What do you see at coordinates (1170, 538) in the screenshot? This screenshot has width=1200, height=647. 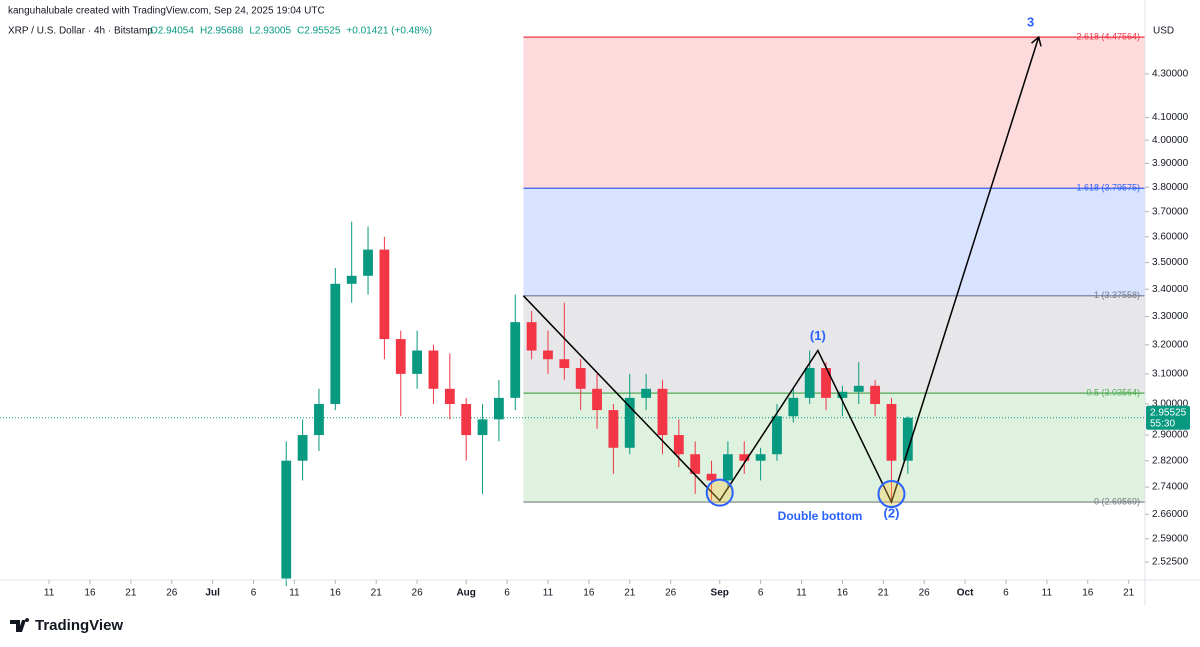 I see `y-tick-label: 2.59000` at bounding box center [1170, 538].